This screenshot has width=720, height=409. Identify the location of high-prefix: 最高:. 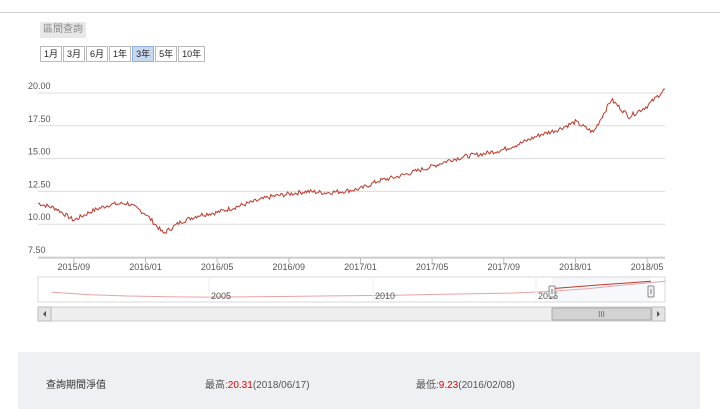
(216, 385).